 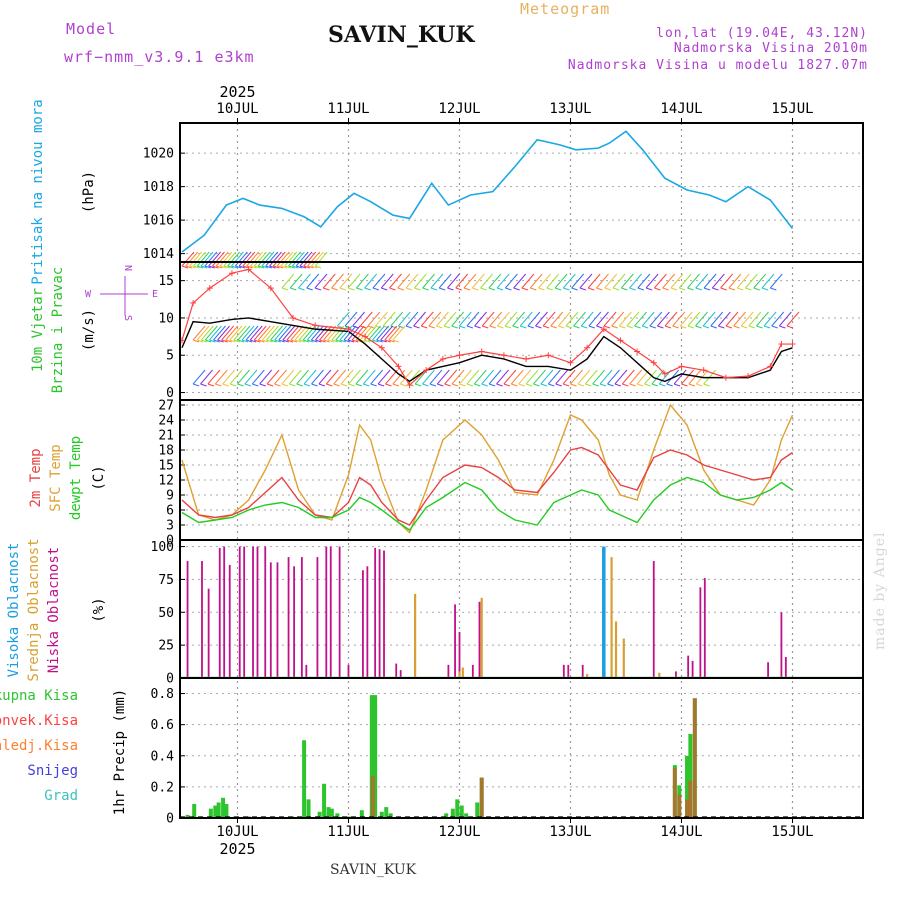 I want to click on footer-station: SAVIN_KUK, so click(x=373, y=870).